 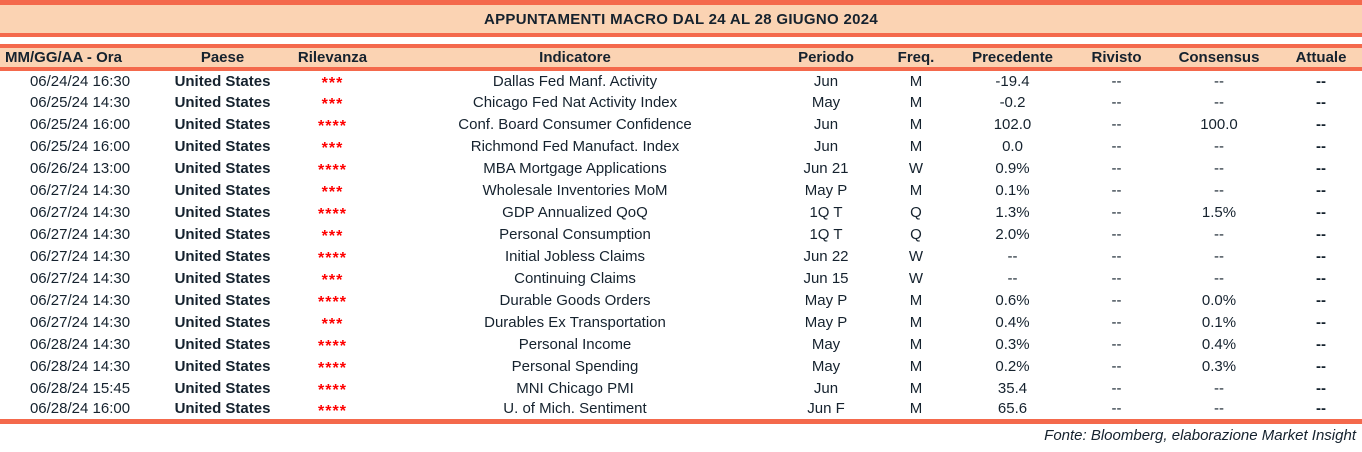 What do you see at coordinates (681, 40) in the screenshot?
I see `spacer` at bounding box center [681, 40].